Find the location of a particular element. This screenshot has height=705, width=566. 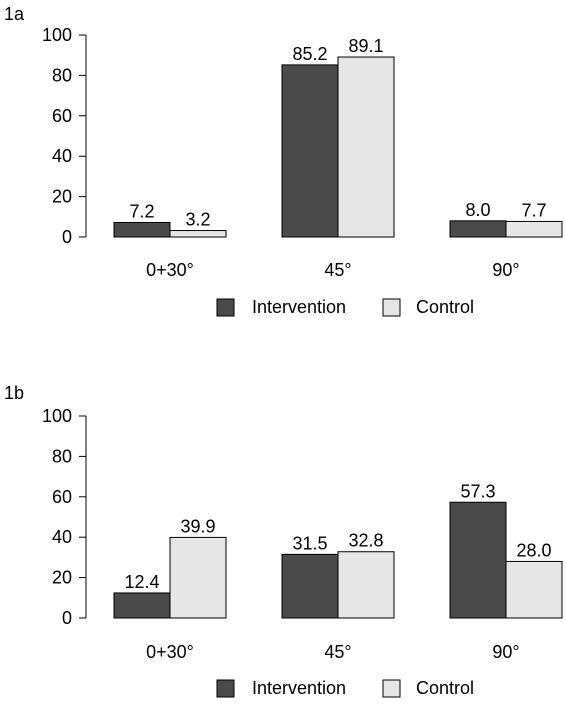

data-label: 28.0 is located at coordinates (533, 550).